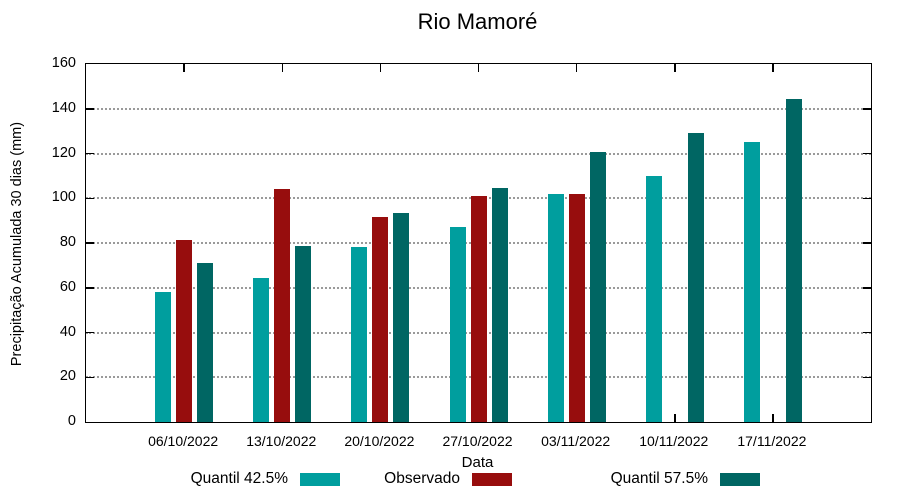  I want to click on x-tick-label: 27/10/2022, so click(477, 441).